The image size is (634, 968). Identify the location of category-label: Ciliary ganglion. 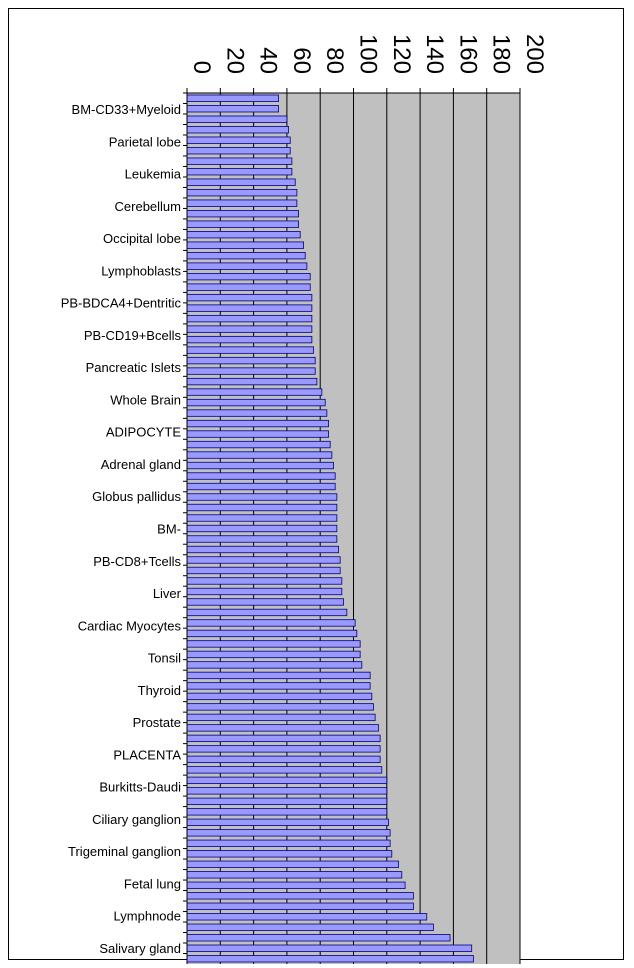
(136, 819).